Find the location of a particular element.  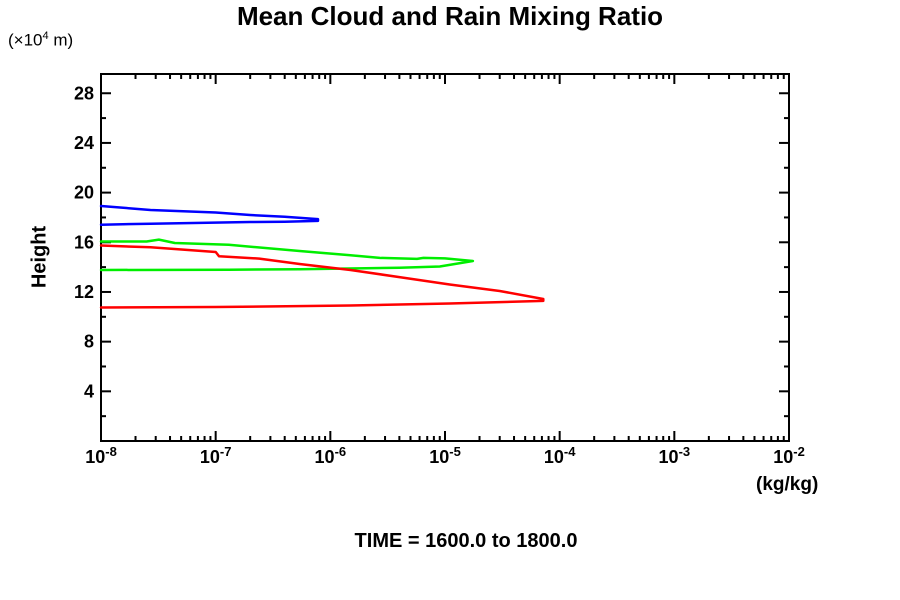

y-axis-tick-label: 28 is located at coordinates (84, 93).